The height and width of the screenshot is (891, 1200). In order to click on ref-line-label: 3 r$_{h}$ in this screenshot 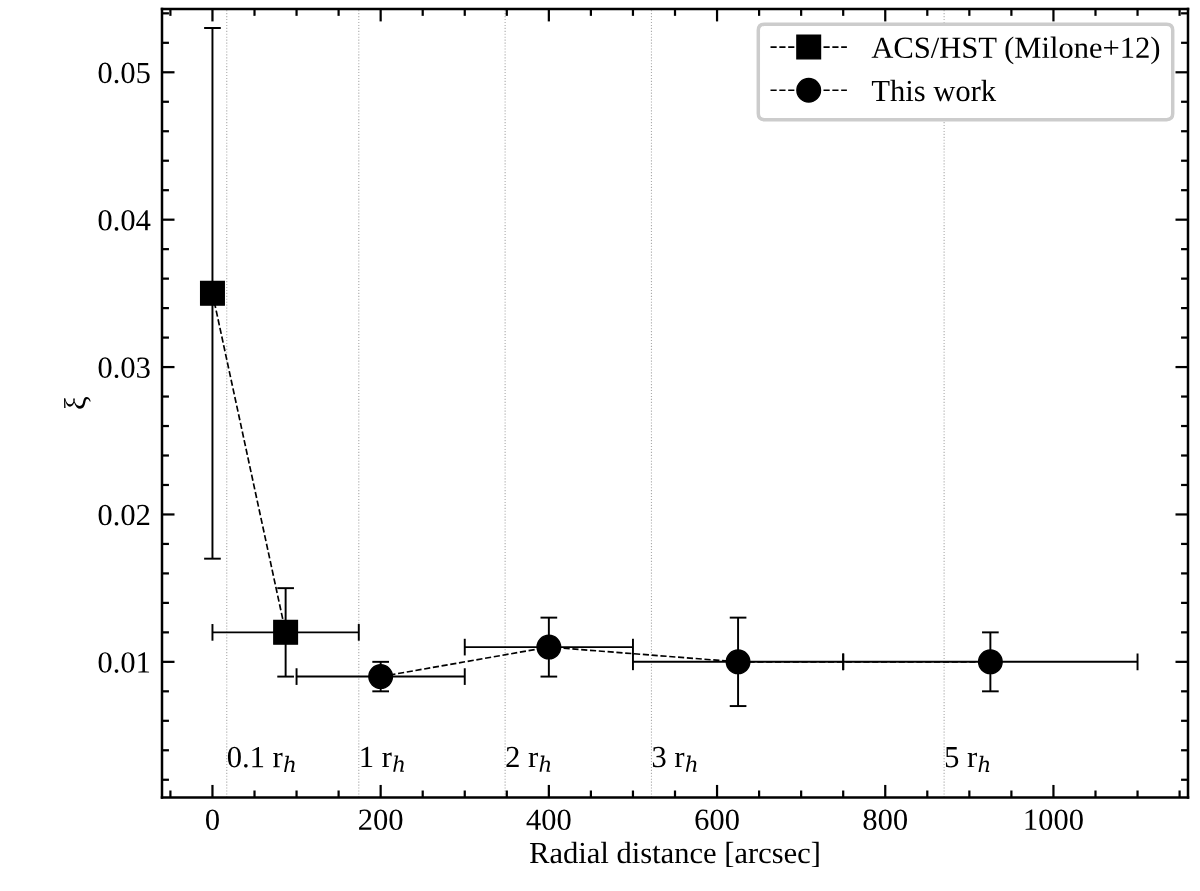, I will do `click(674, 759)`.